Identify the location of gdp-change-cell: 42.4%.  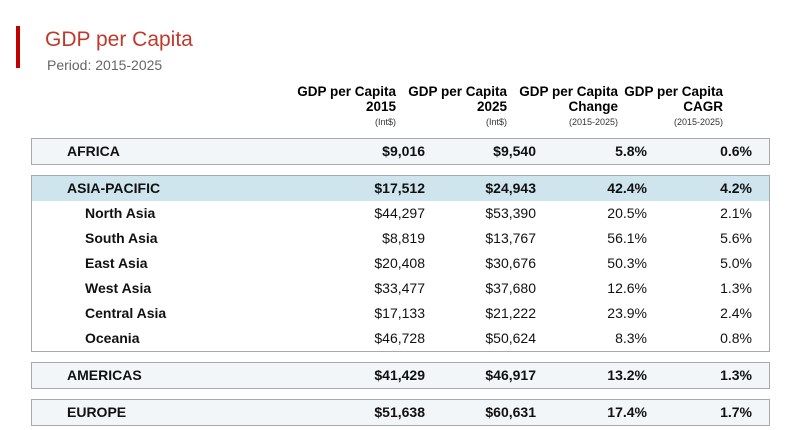
(627, 188).